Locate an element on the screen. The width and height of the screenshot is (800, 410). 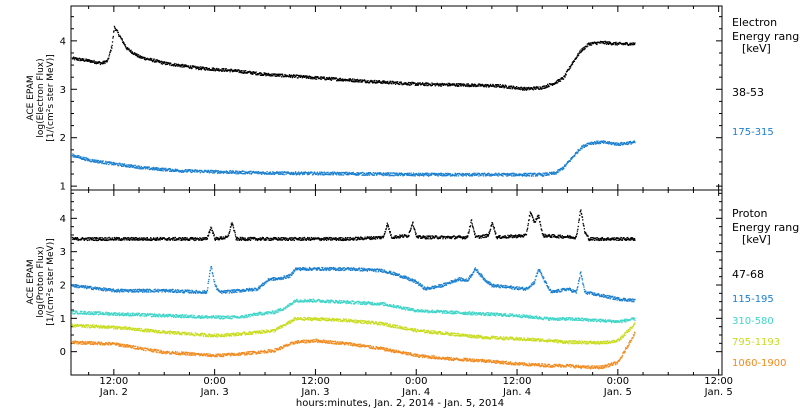
x-tick-label-time: 0:00 is located at coordinates (416, 381).